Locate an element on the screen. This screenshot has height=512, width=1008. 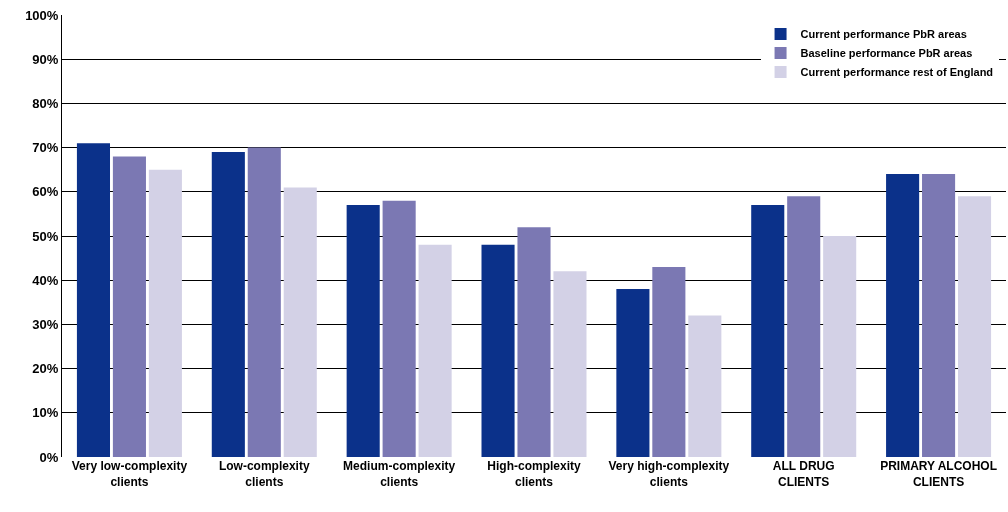
x-tick-label: Very low-complexity clients is located at coordinates (129, 474).